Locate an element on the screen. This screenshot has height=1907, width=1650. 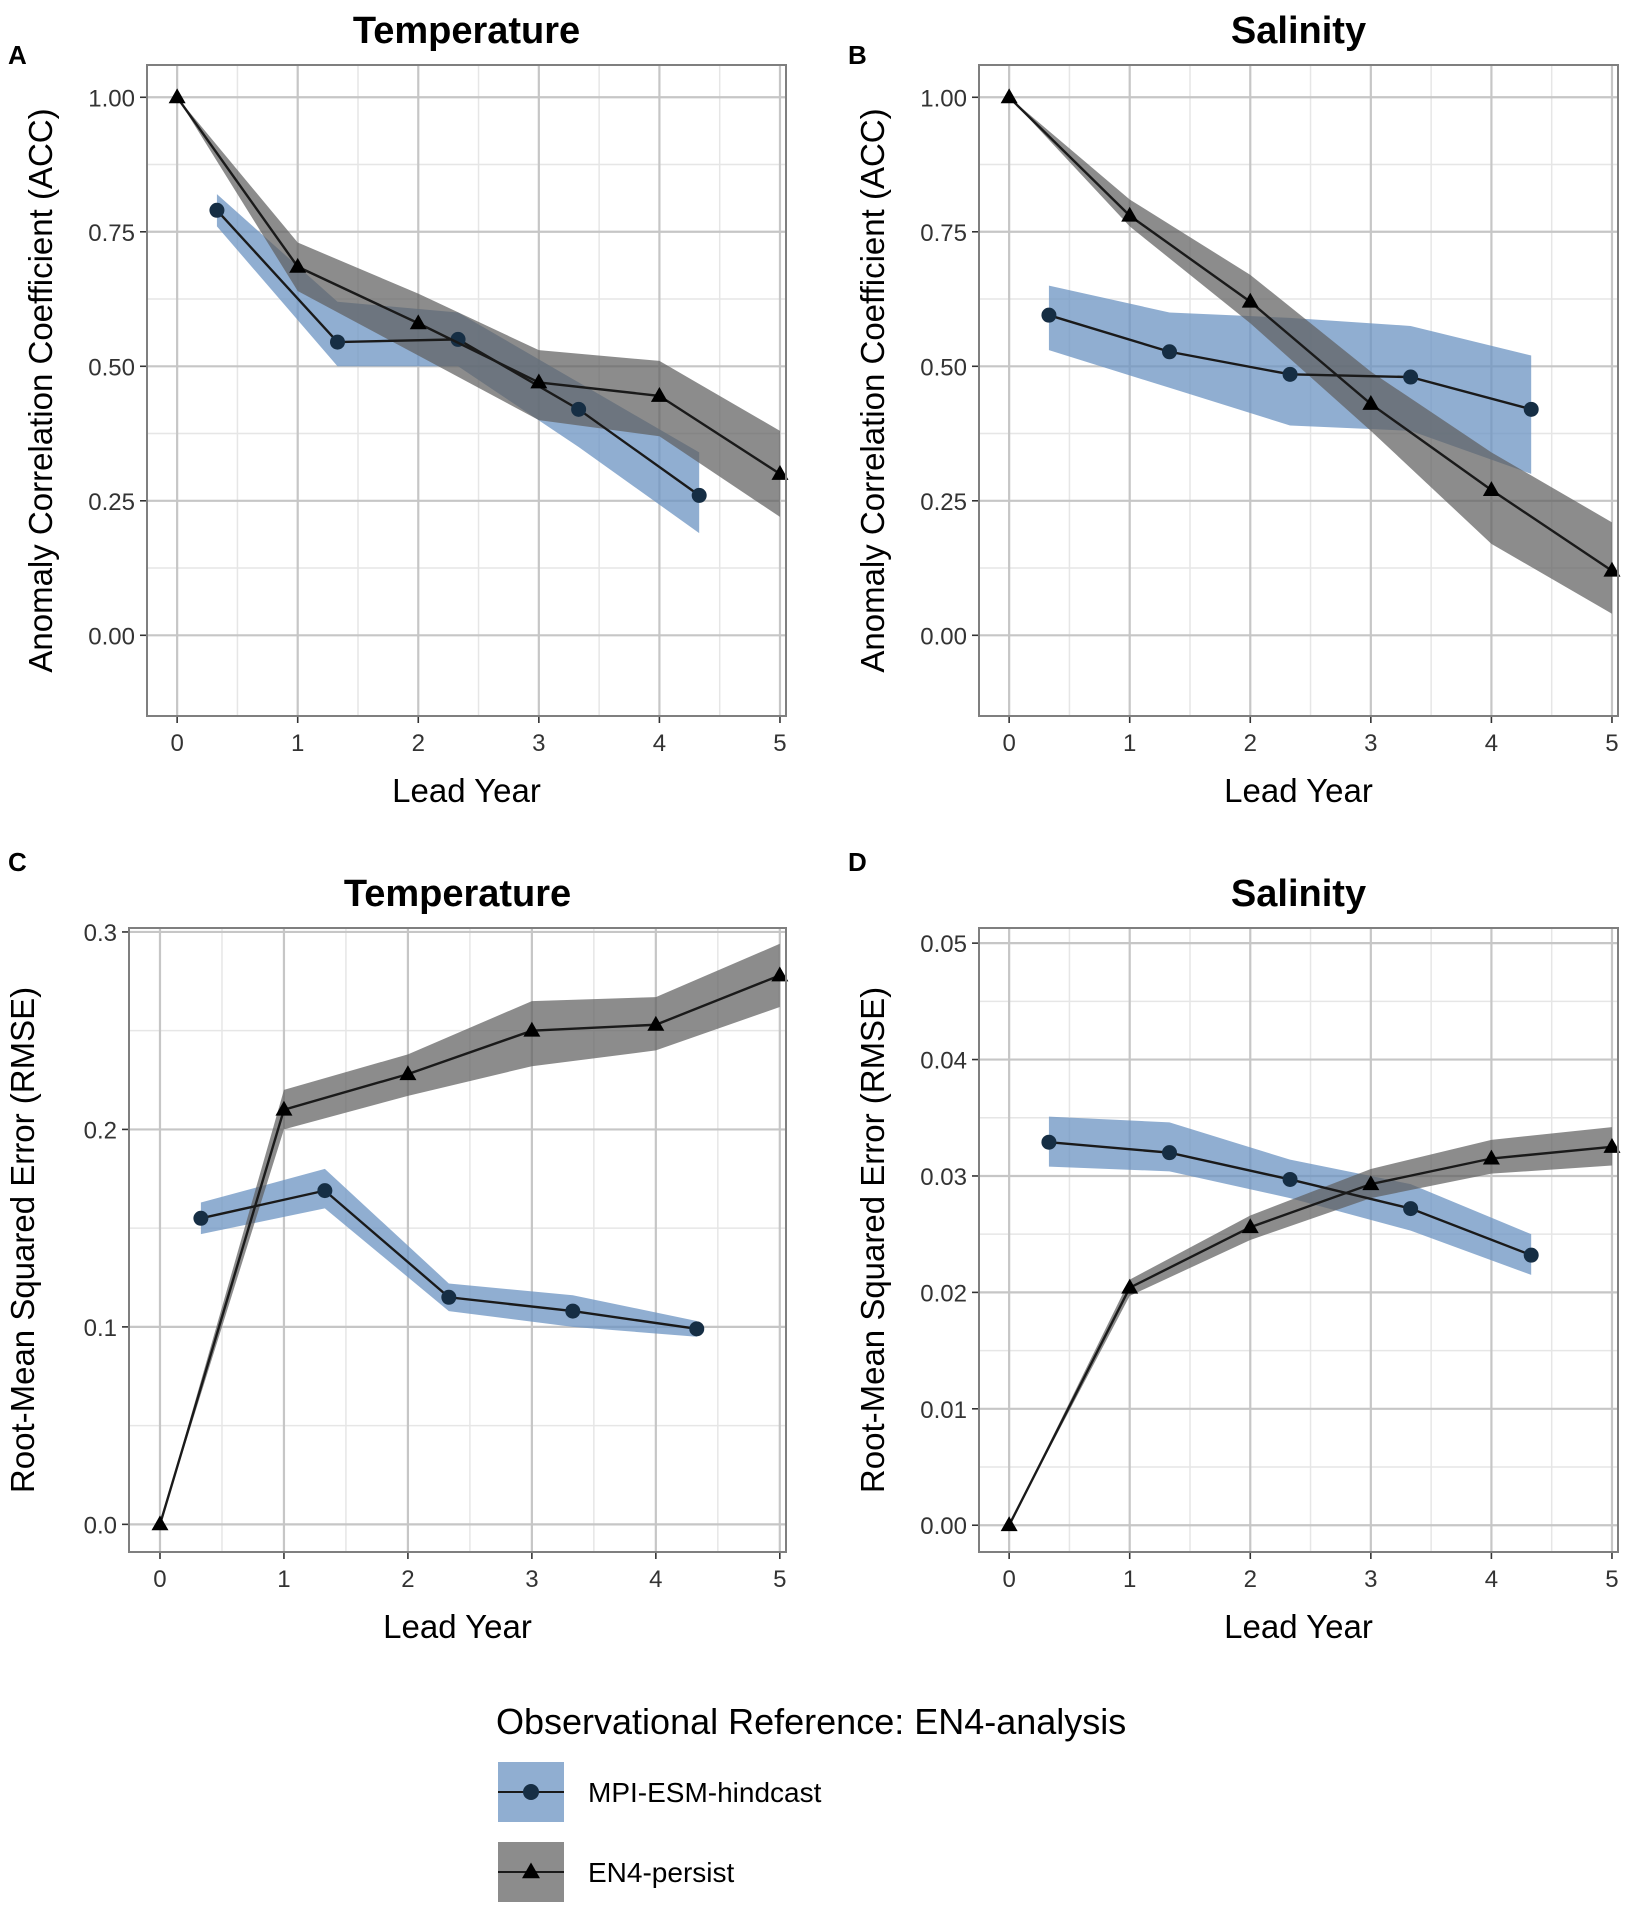
panel-tag: B is located at coordinates (857, 55).